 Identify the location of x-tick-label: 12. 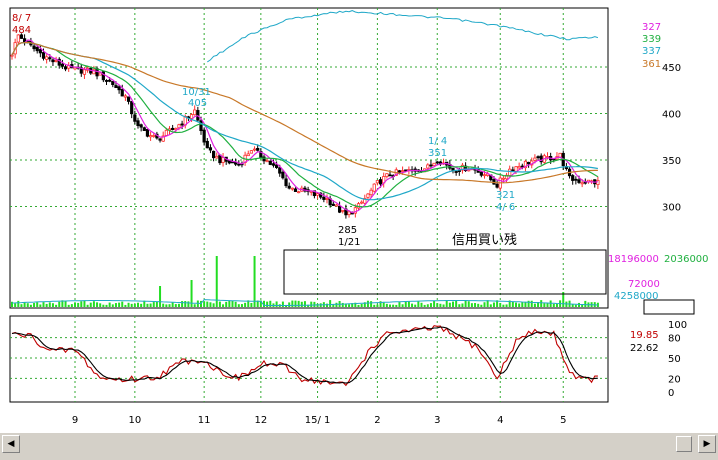
(260, 420).